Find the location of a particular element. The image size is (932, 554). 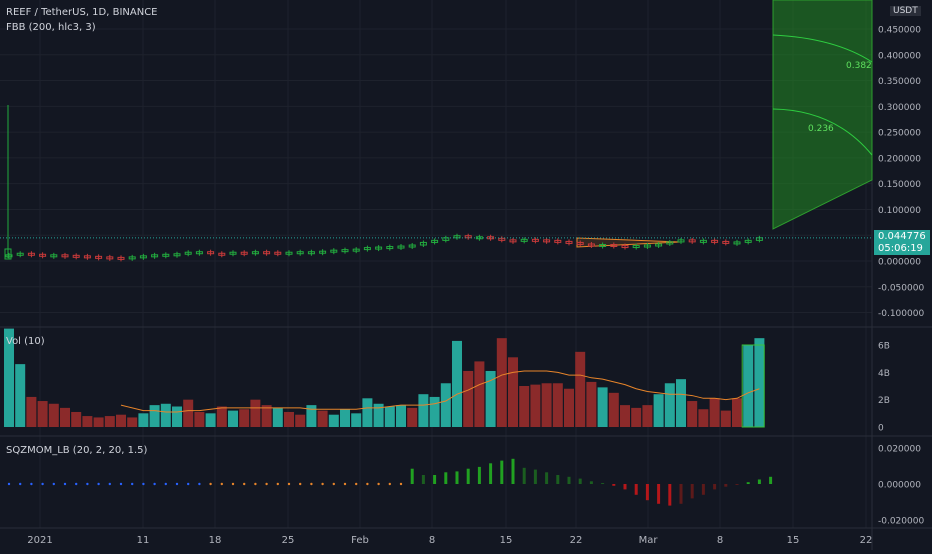

volume-label: Vol (10) is located at coordinates (25, 341).